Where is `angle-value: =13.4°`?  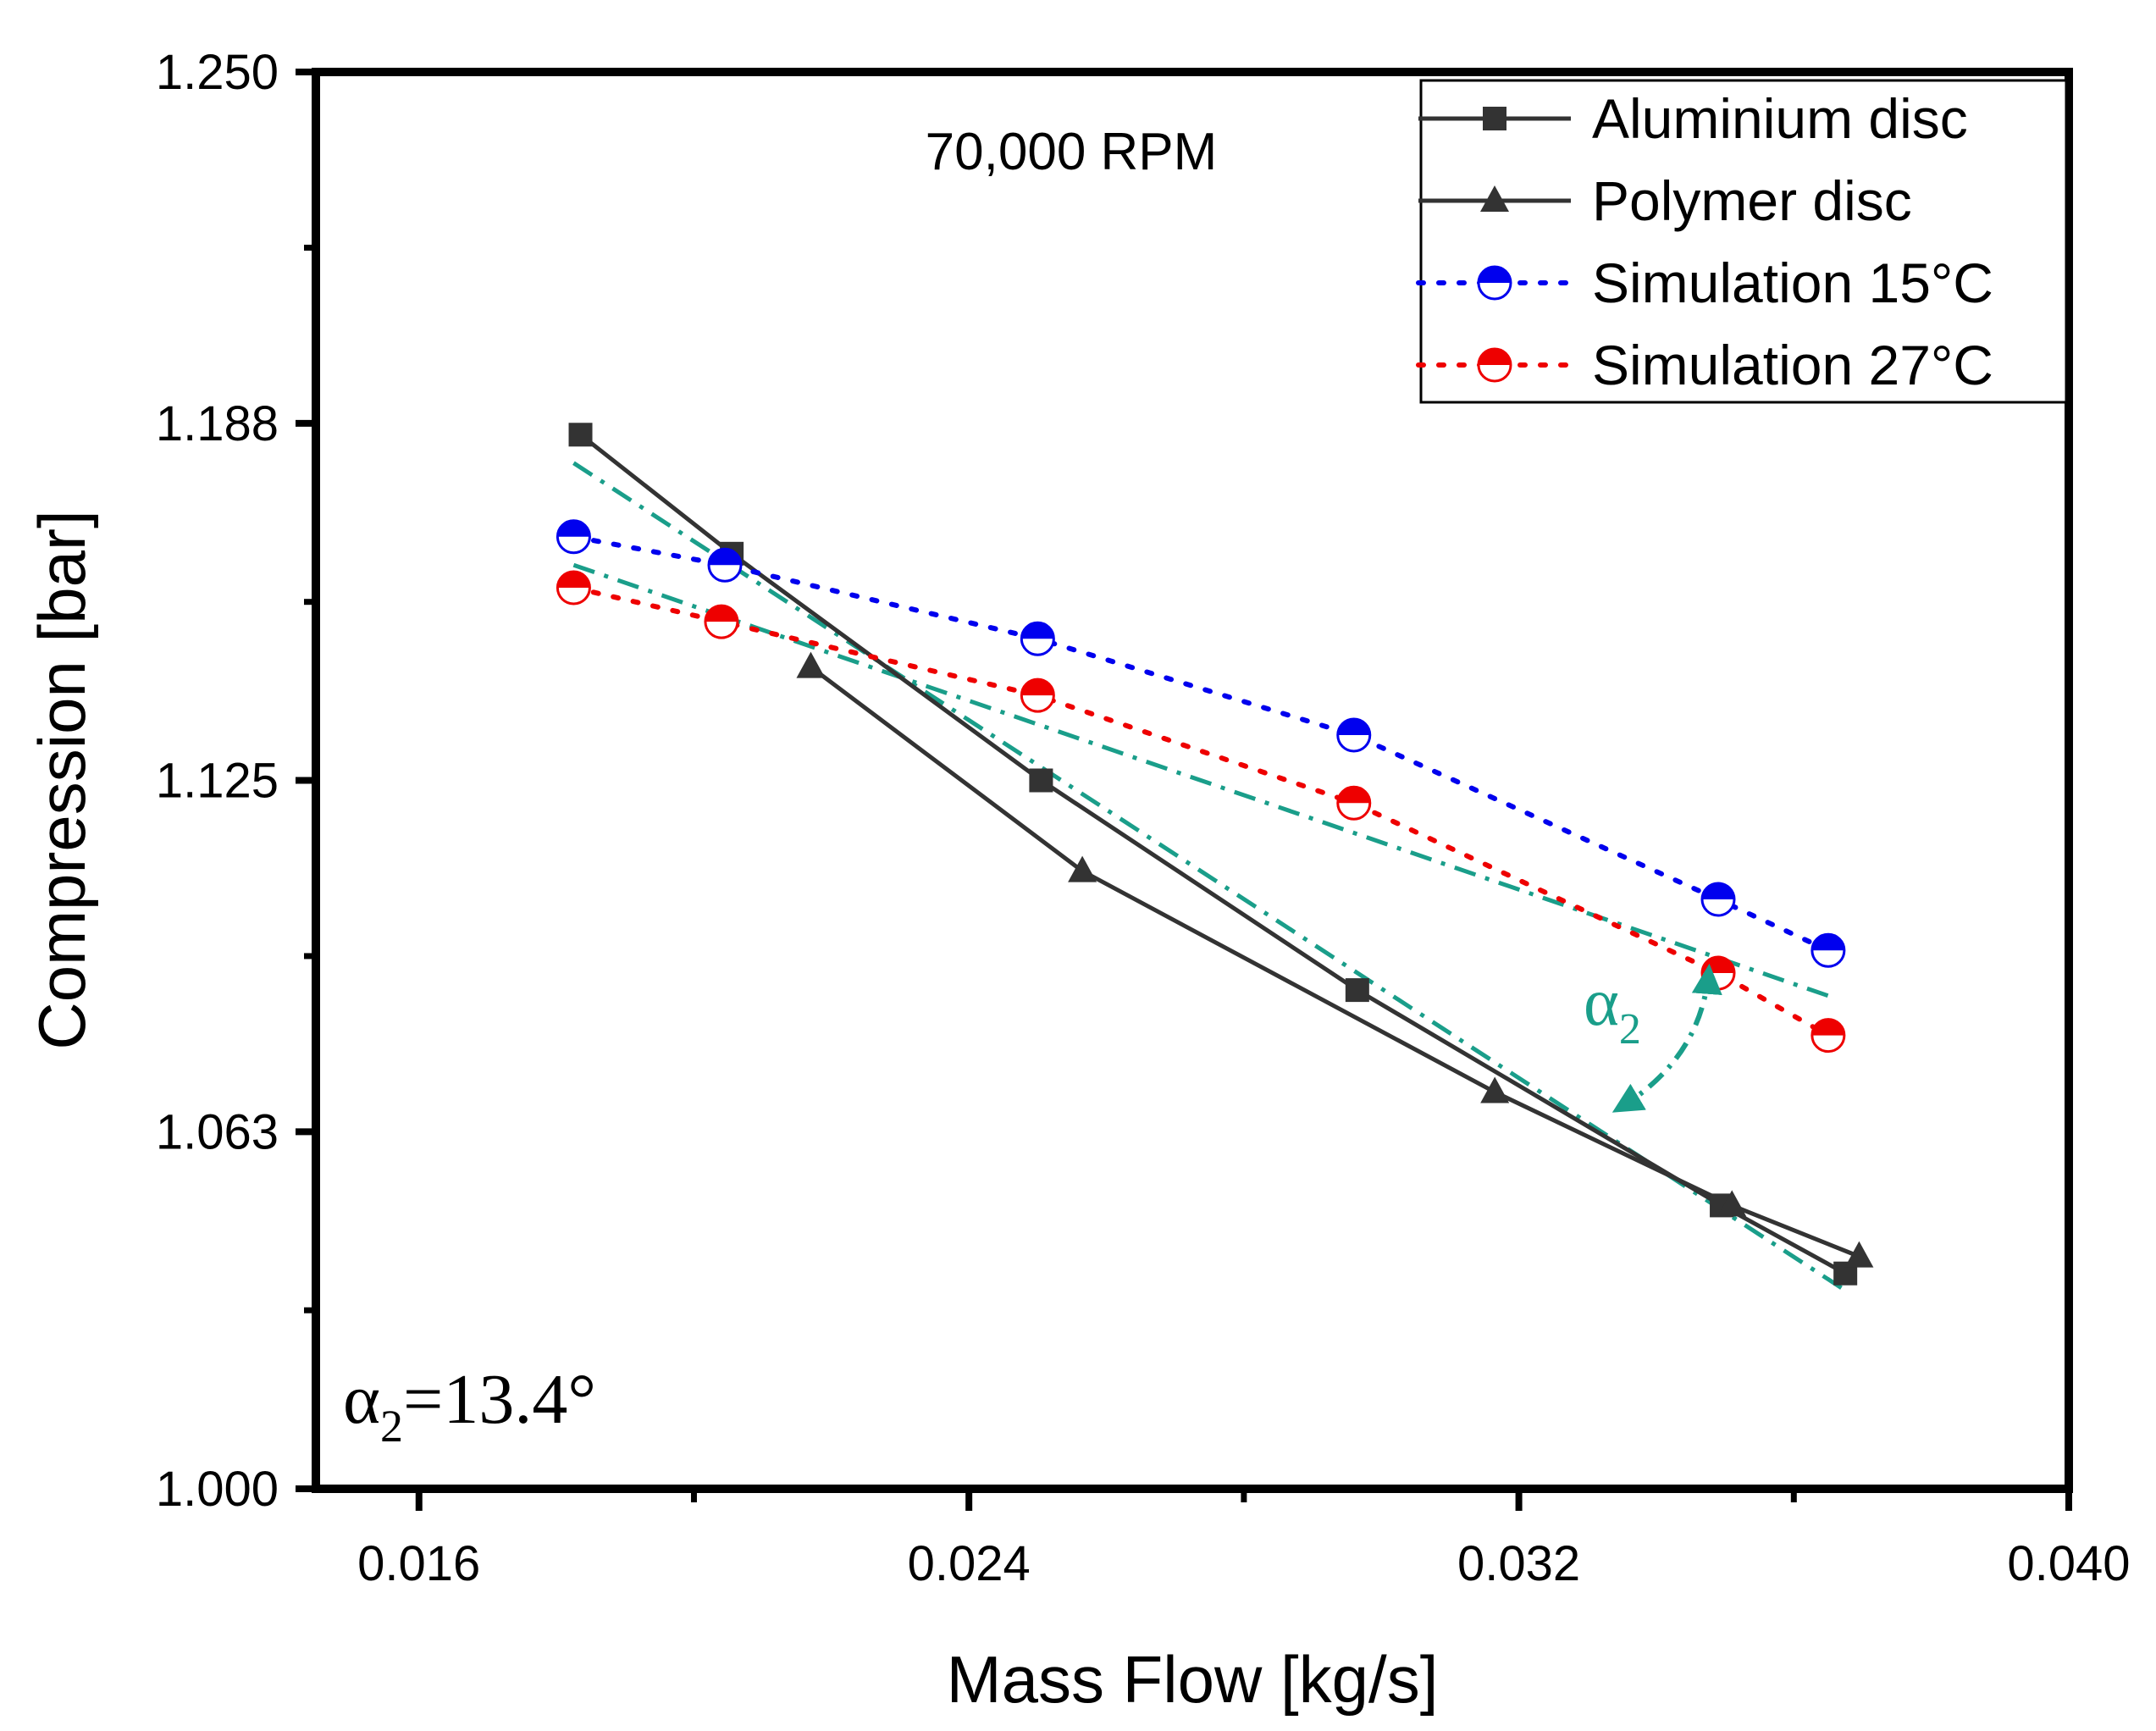
angle-value: =13.4° is located at coordinates (500, 1399).